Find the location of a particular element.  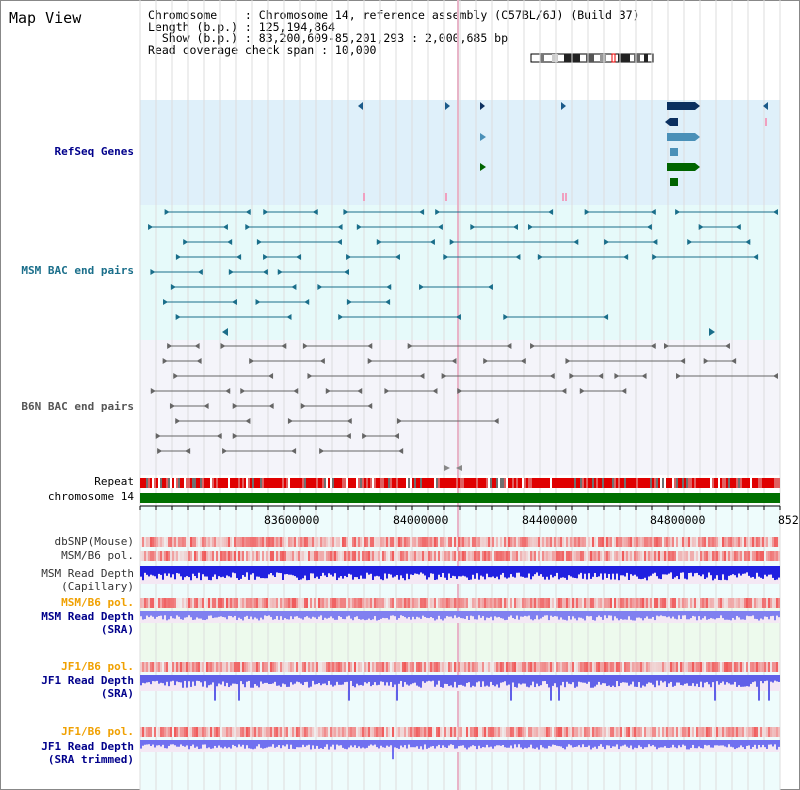

track-label-jf1-depth-sra-1: JF1 Read Depth is located at coordinates (87, 680).